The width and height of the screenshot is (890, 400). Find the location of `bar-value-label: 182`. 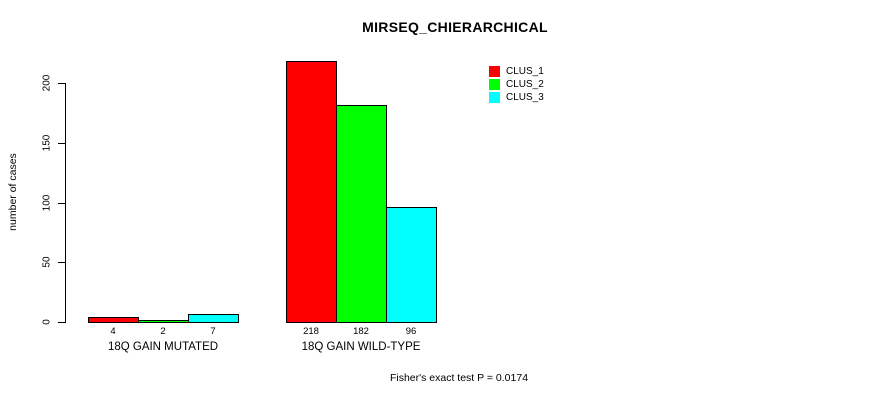

bar-value-label: 182 is located at coordinates (361, 331).